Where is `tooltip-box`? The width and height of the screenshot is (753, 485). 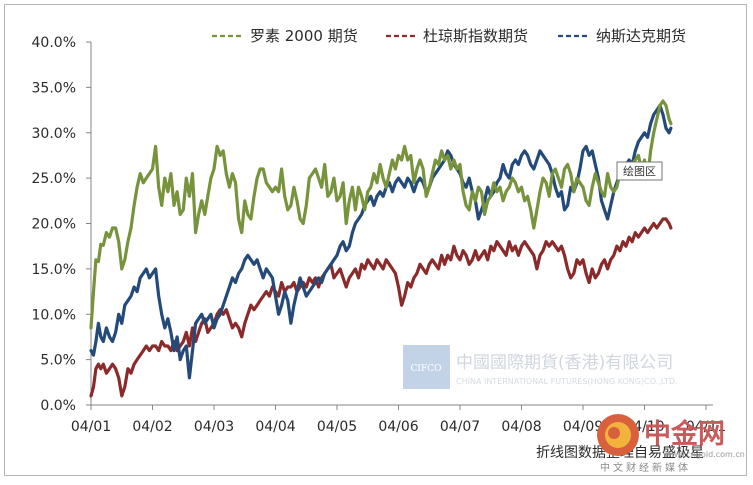
tooltip-box is located at coordinates (639, 171).